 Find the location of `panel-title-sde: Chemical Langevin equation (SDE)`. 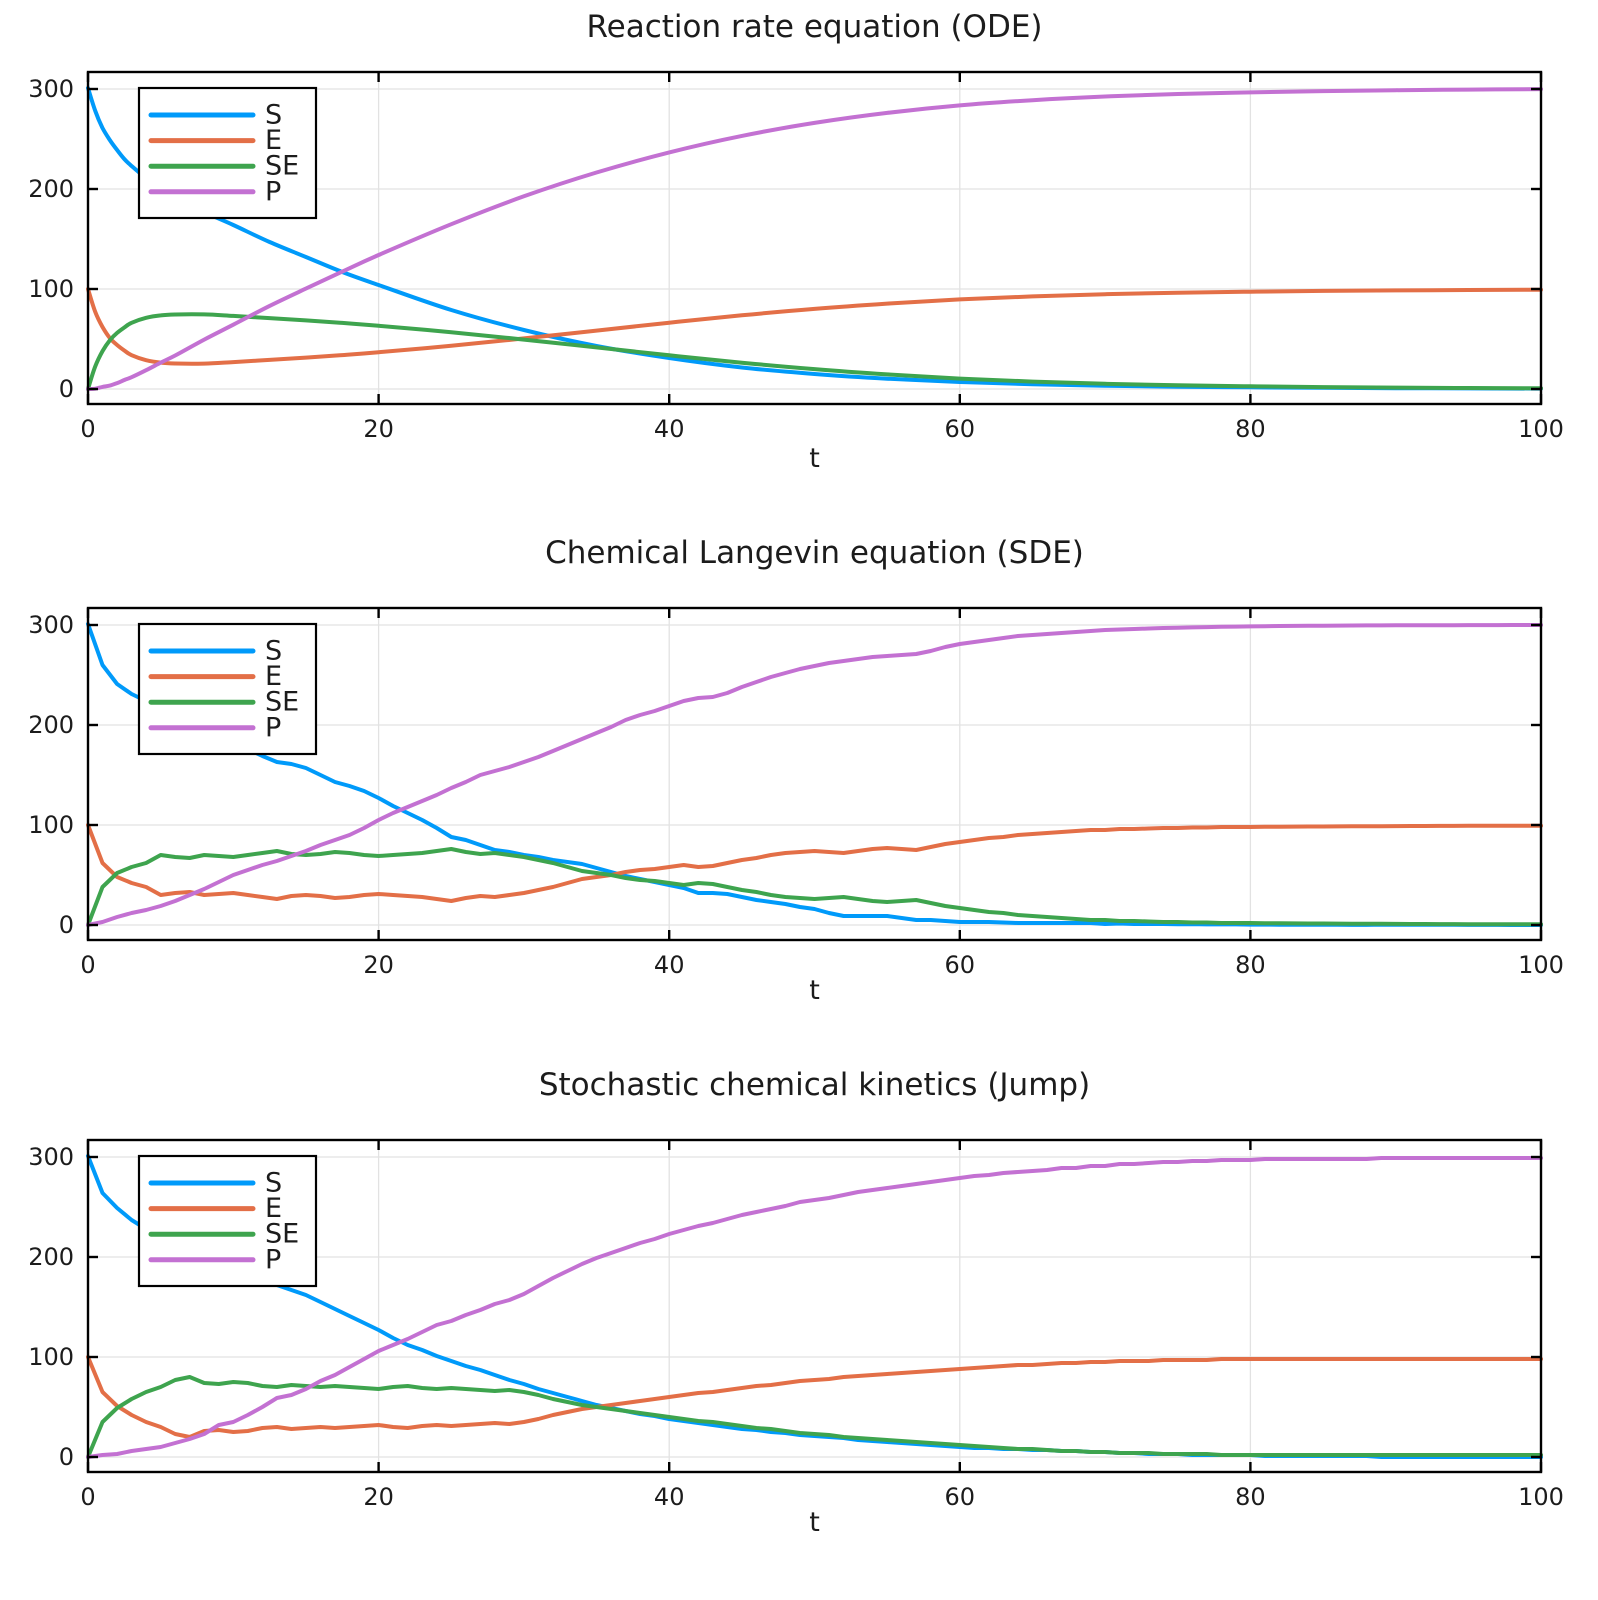

panel-title-sde: Chemical Langevin equation (SDE) is located at coordinates (814, 553).